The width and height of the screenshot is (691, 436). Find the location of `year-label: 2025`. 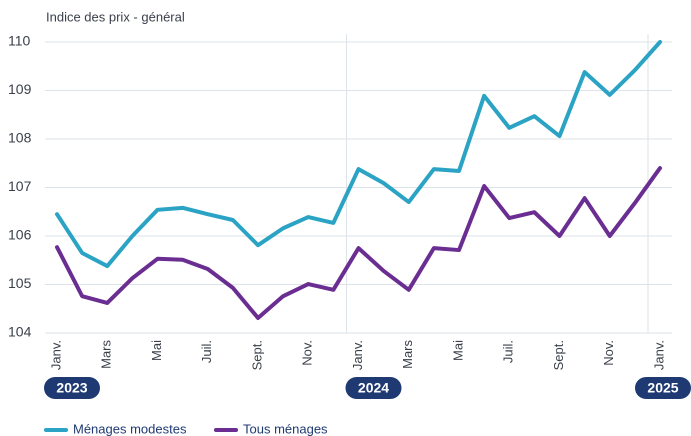

year-label: 2025 is located at coordinates (662, 388).